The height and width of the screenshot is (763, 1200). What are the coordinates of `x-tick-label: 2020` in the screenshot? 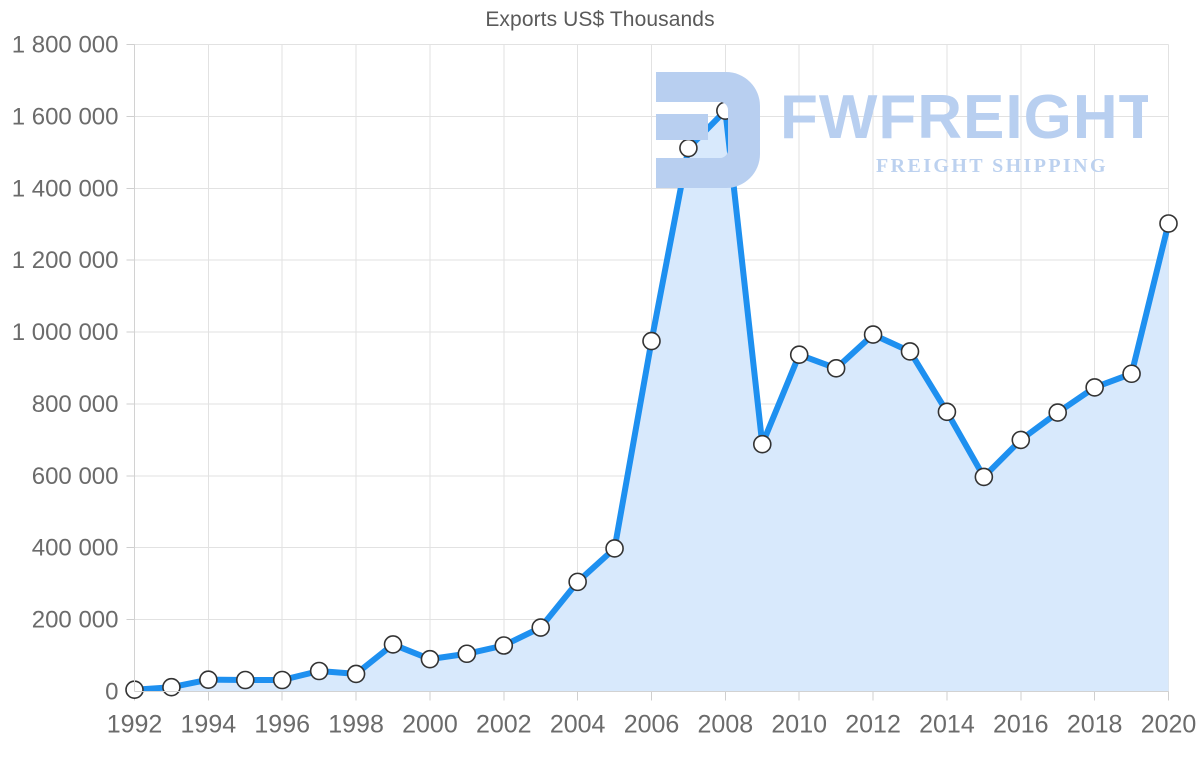 It's located at (1169, 725).